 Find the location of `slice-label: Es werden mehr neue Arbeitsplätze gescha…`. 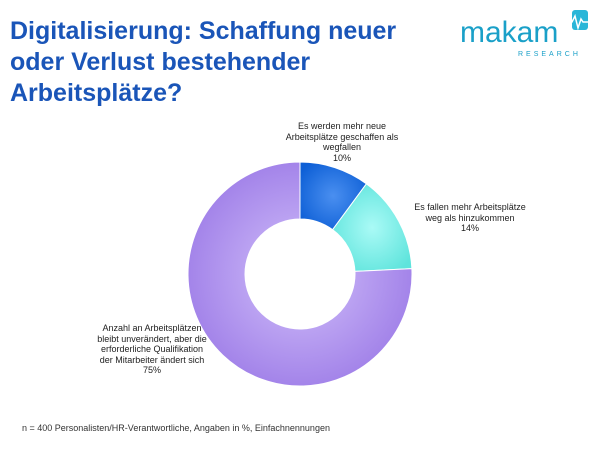

slice-label: Es werden mehr neue Arbeitsplätze gescha… is located at coordinates (342, 142).